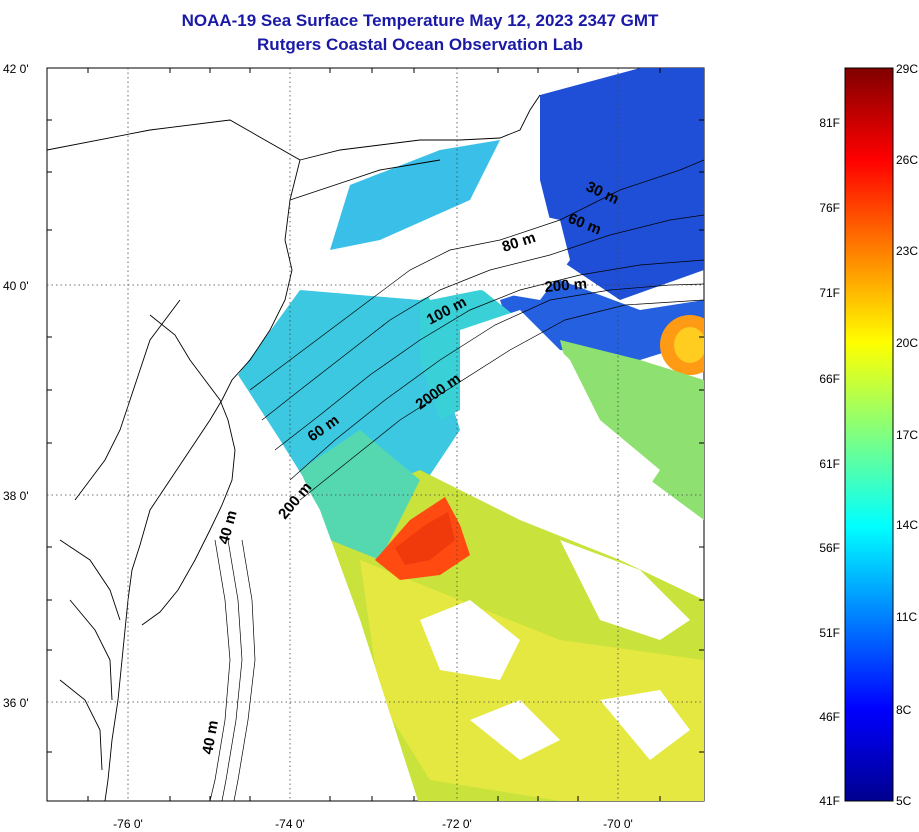 The width and height of the screenshot is (919, 832). I want to click on colorbar-c-label: 23C, so click(907, 251).